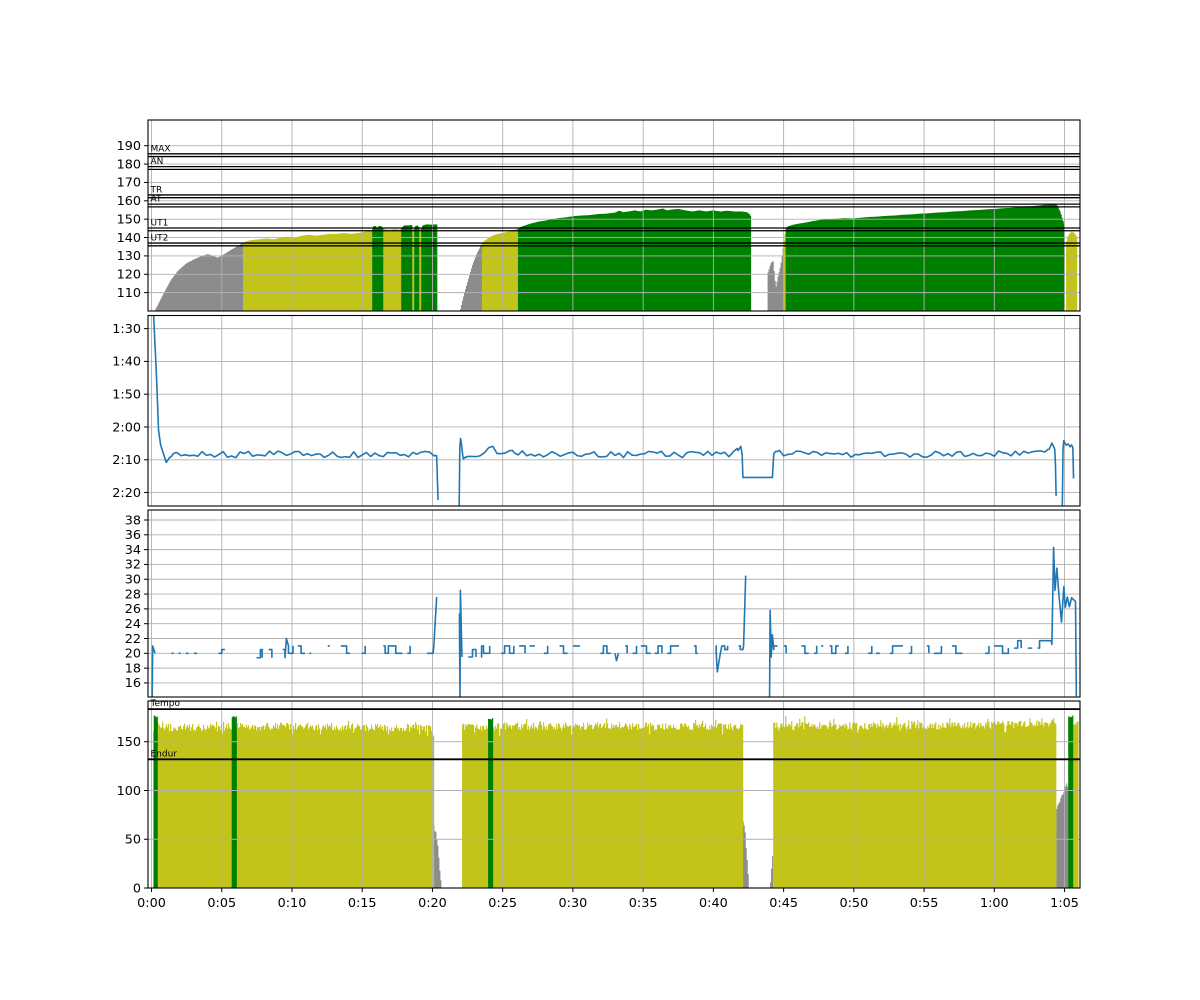  Describe the element at coordinates (133, 668) in the screenshot. I see `y-tick-label: 18` at that location.